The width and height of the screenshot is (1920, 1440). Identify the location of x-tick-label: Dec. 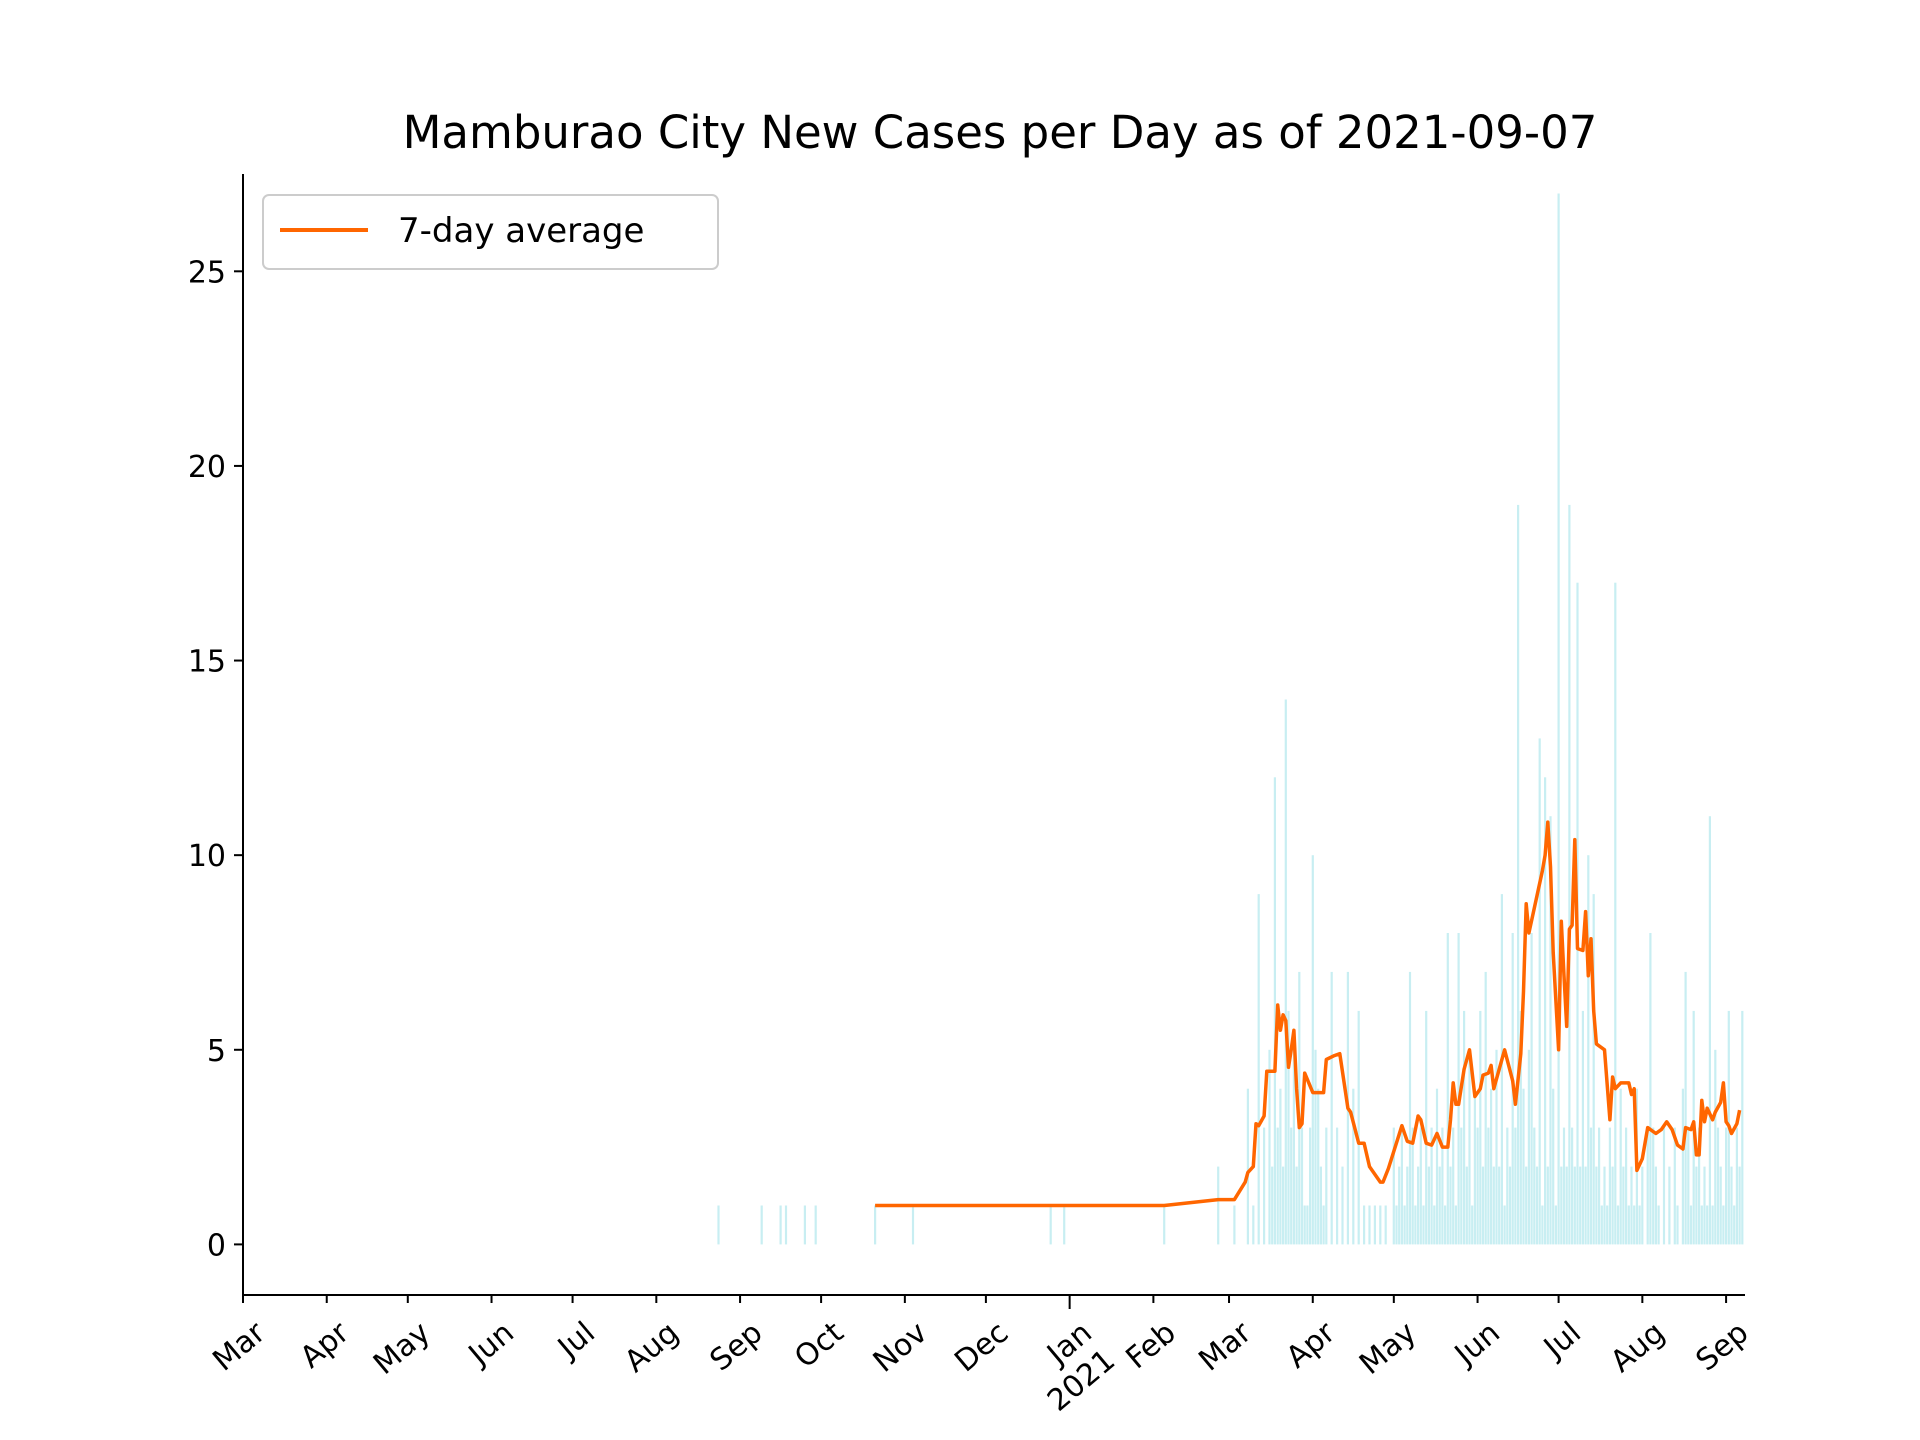
(981, 1347).